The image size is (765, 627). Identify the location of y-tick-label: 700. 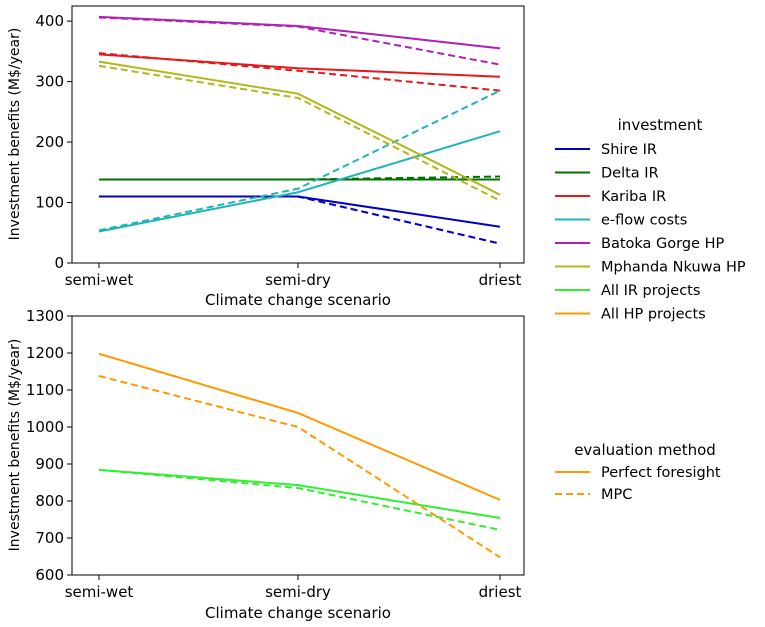
(49, 538).